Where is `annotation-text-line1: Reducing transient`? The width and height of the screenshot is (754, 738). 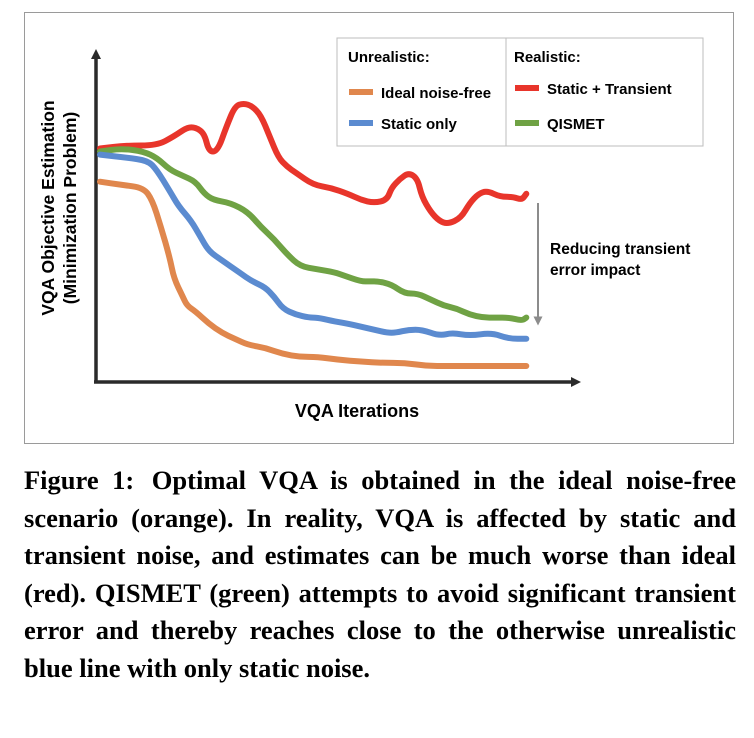
annotation-text-line1: Reducing transient is located at coordinates (620, 249).